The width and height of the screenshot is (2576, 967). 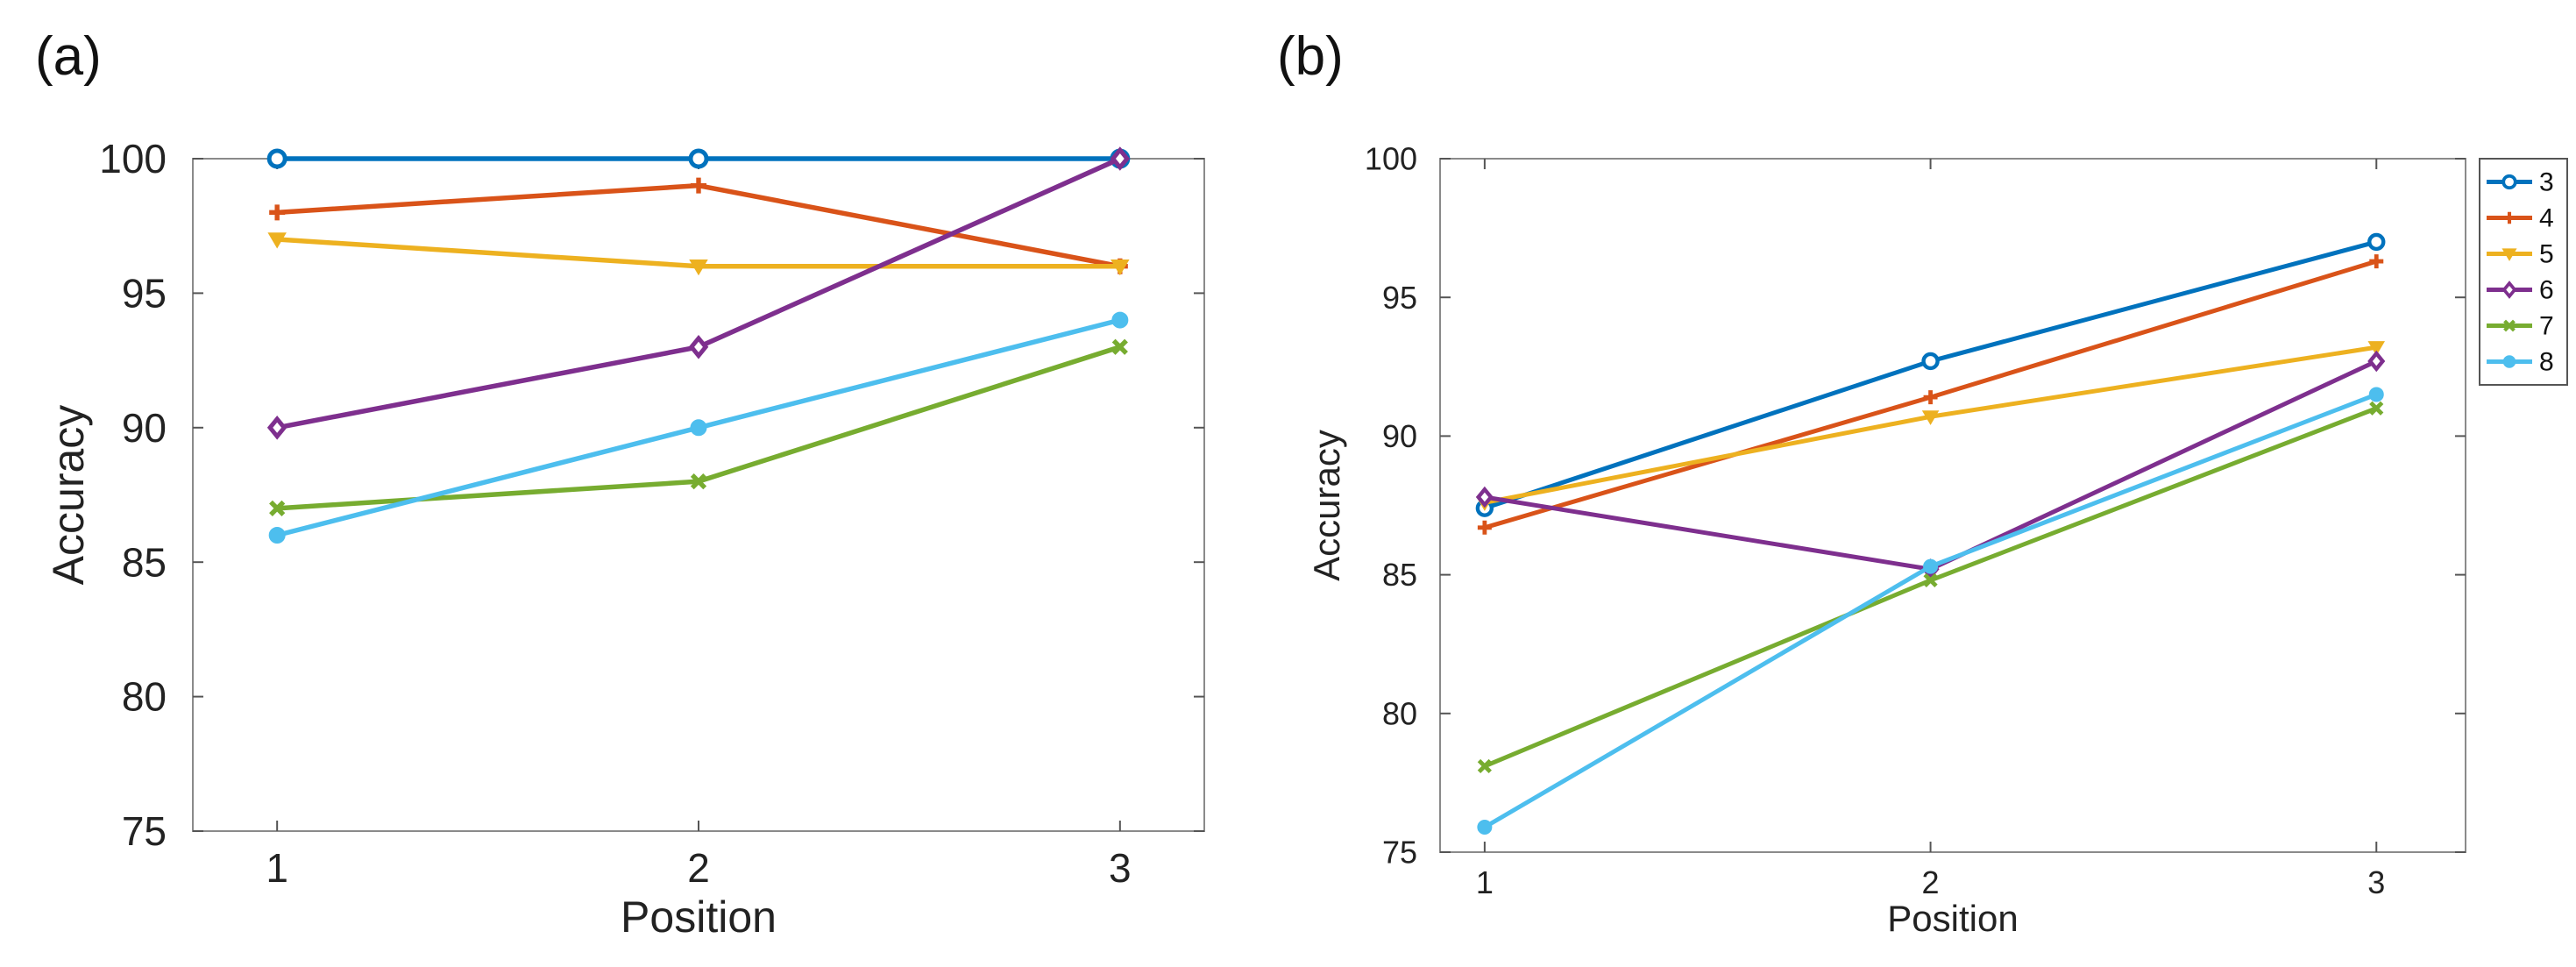 I want to click on legend-label: 5, so click(x=2546, y=254).